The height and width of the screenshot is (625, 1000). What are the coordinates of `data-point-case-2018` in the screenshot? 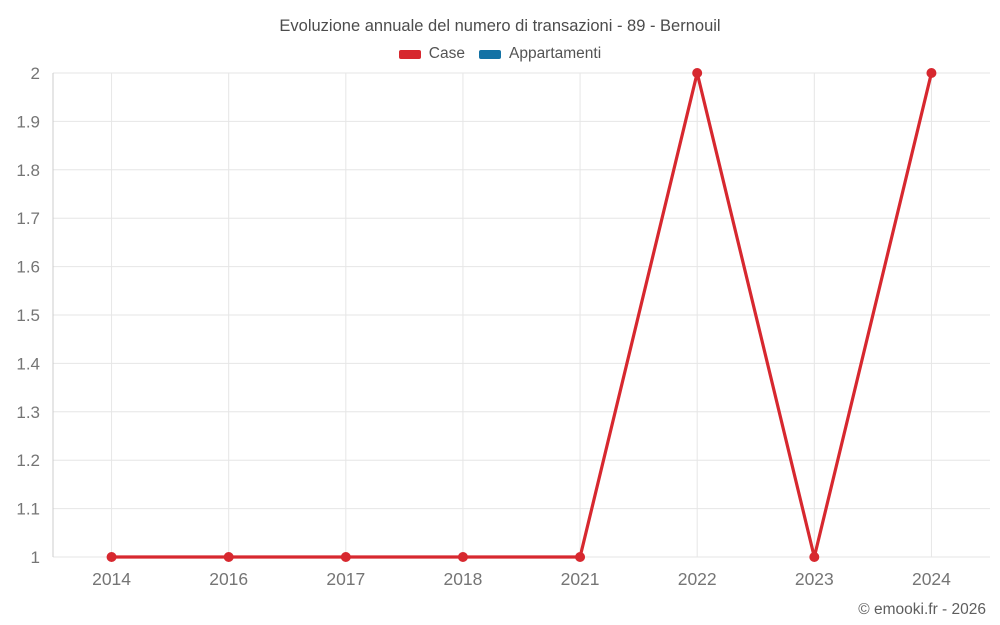 It's located at (462, 557).